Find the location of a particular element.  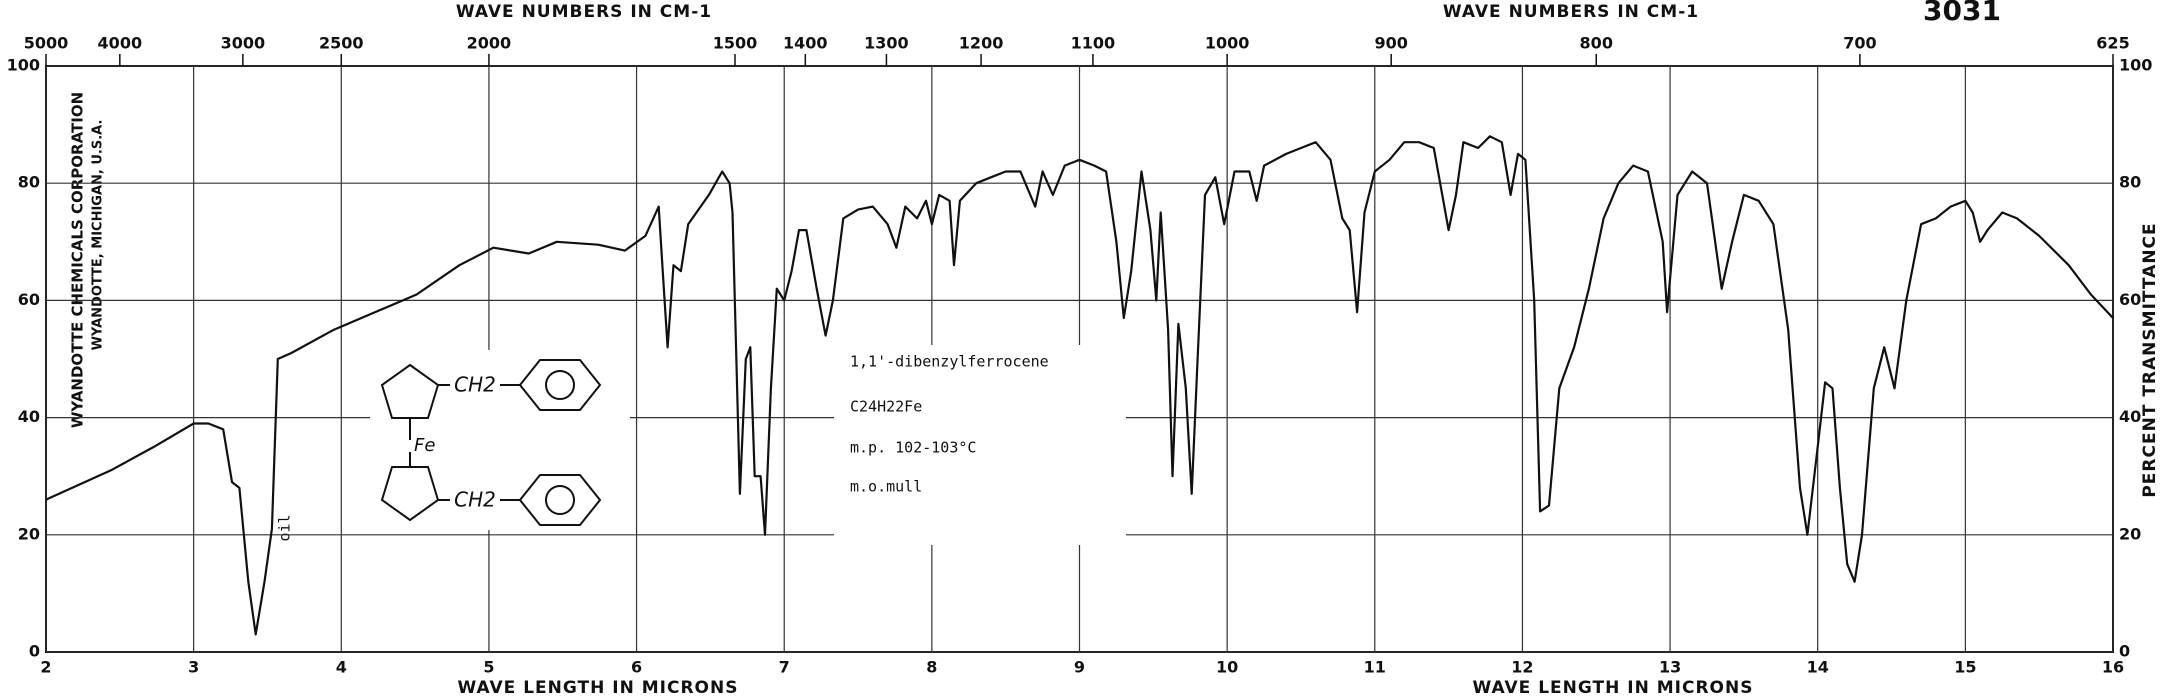

x-tick-label: 15 is located at coordinates (1965, 667).